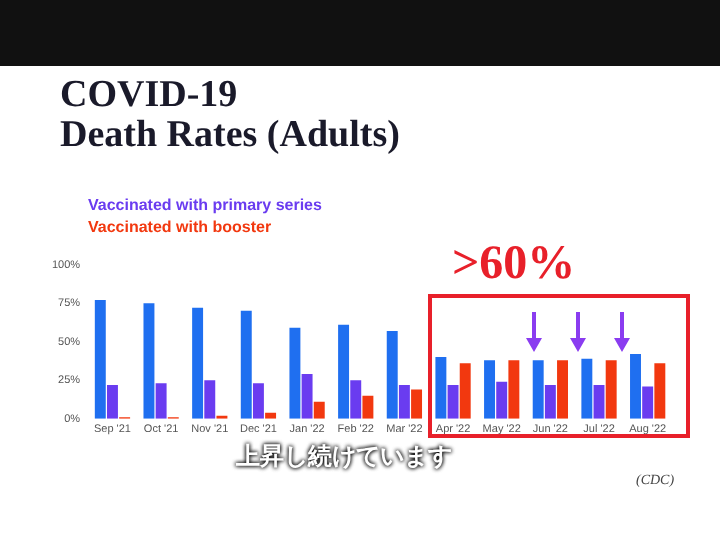  Describe the element at coordinates (205, 205) in the screenshot. I see `text: Vaccinated with primary series` at that location.